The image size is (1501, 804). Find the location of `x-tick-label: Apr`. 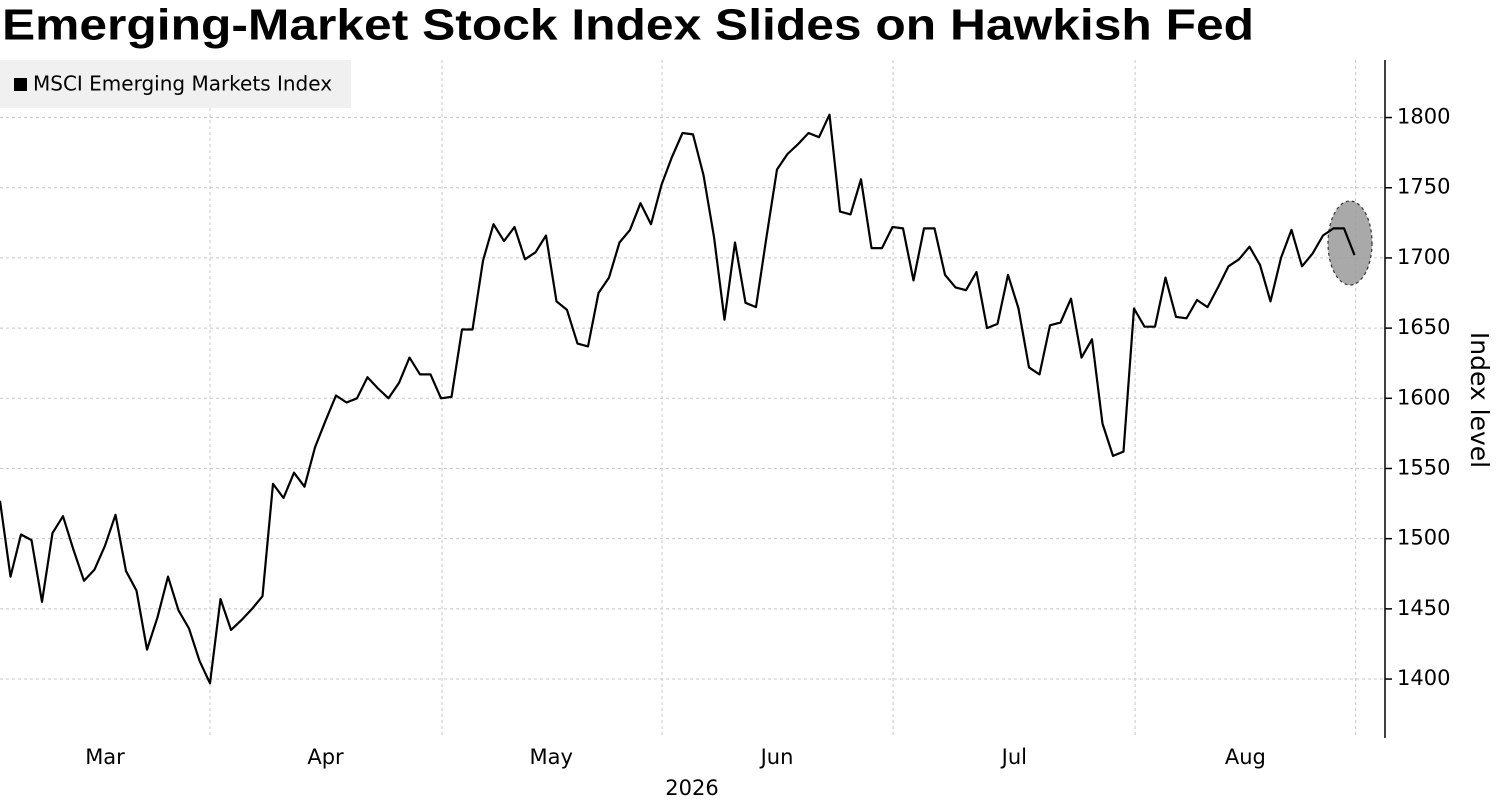

x-tick-label: Apr is located at coordinates (325, 757).